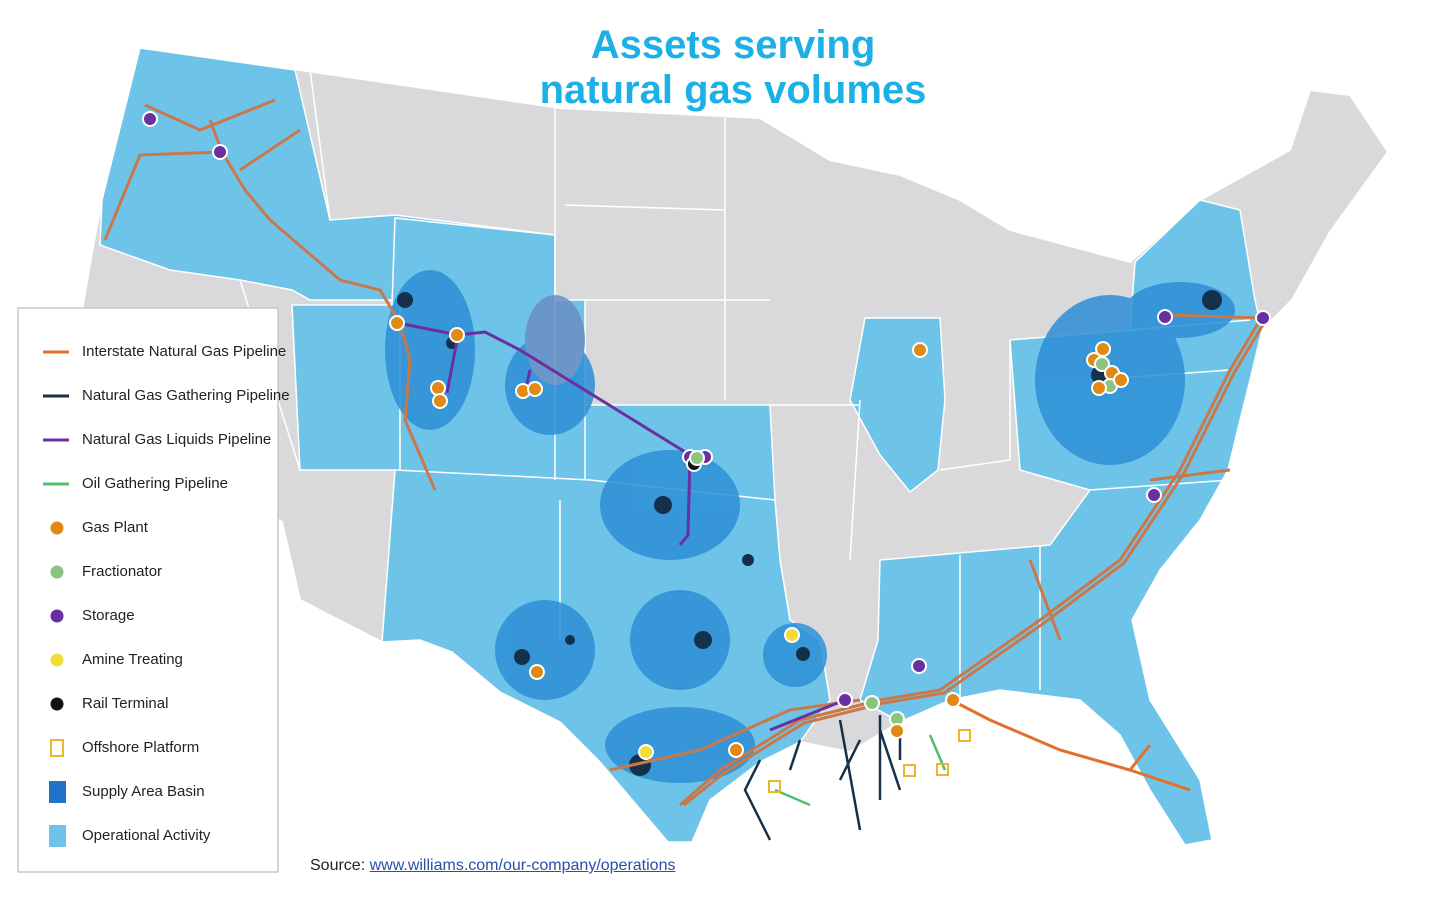 Image resolution: width=1440 pixels, height=898 pixels. I want to click on offshore-gathering, so click(822, 778).